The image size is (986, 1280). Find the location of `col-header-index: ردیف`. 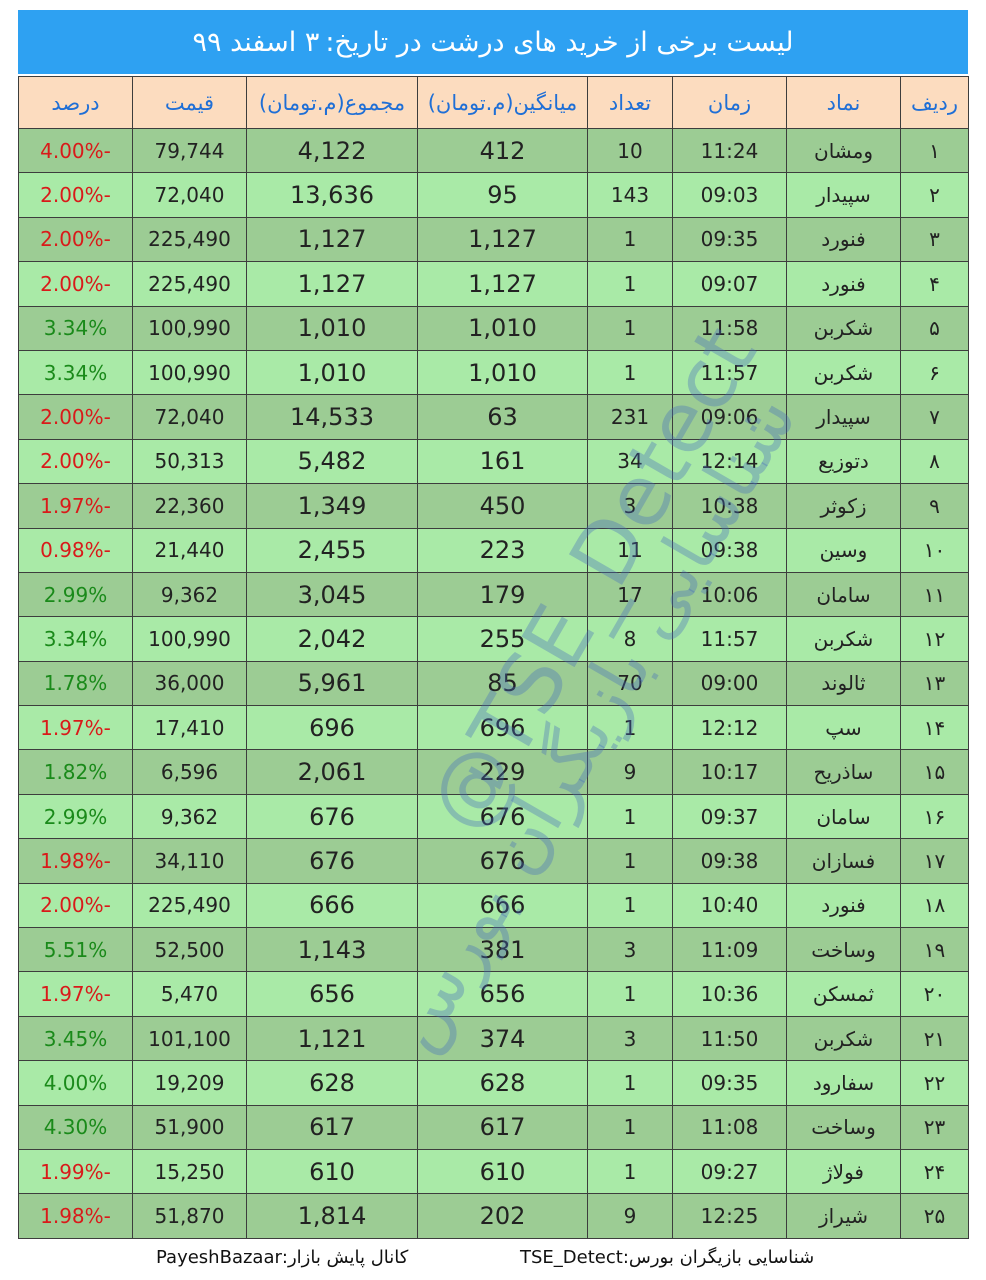

col-header-index: ردیف is located at coordinates (934, 102).